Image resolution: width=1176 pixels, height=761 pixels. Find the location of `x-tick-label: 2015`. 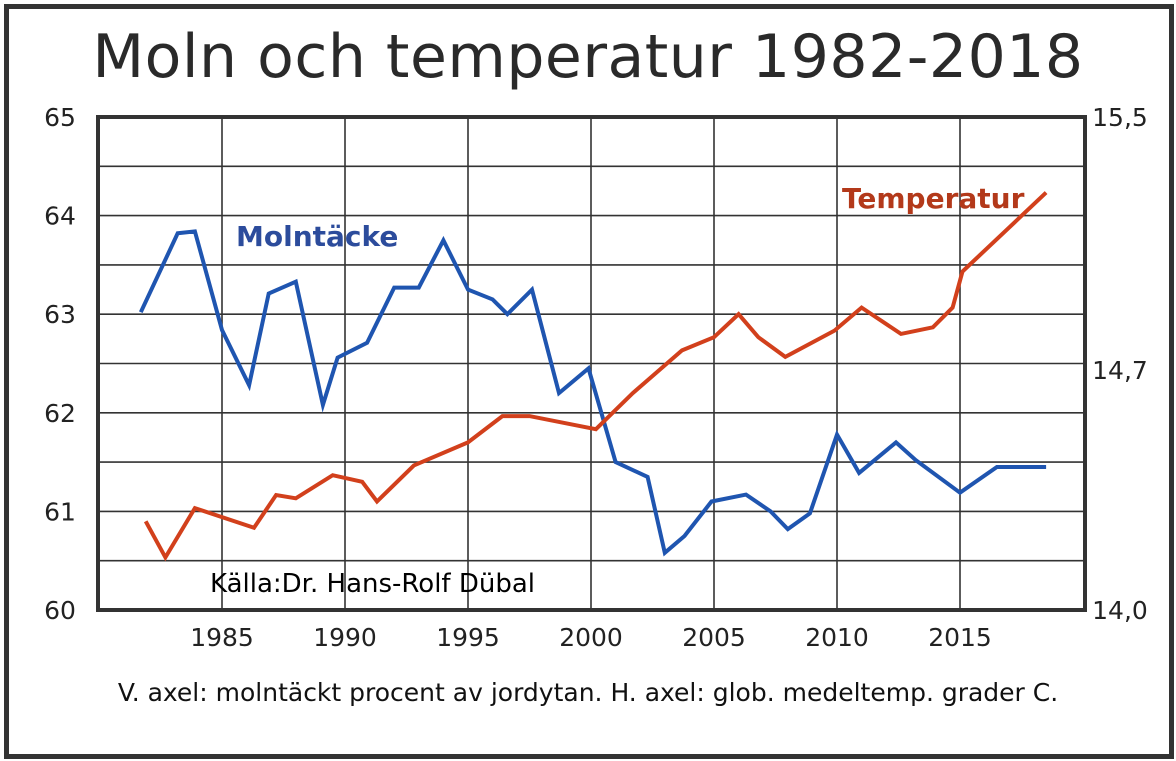

x-tick-label: 2015 is located at coordinates (960, 637).